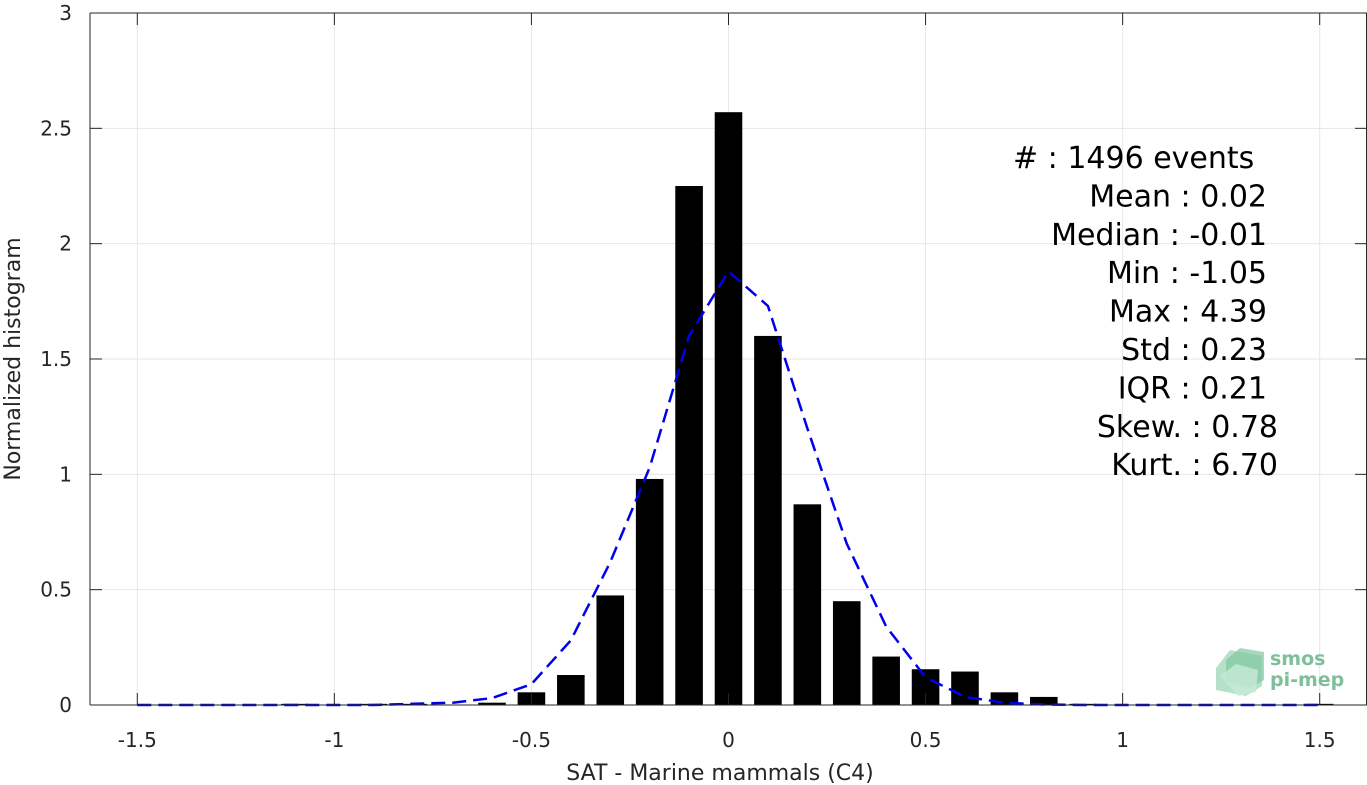  Describe the element at coordinates (1133, 158) in the screenshot. I see `stat-line: # : 1496 events` at that location.